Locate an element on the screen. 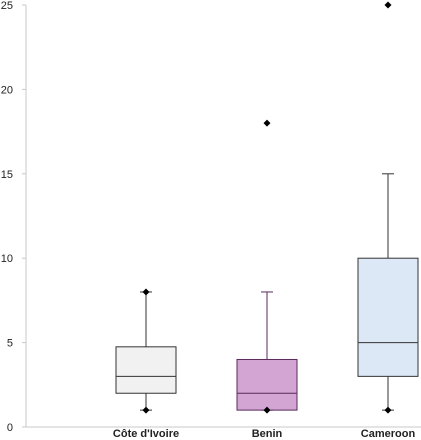 This screenshot has width=421, height=440. category-labels: Côte d'Ivoire Benin Cameroon is located at coordinates (264, 434).